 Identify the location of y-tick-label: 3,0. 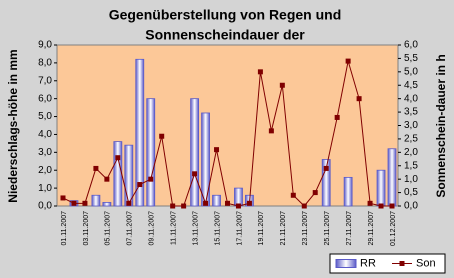
(45, 152).